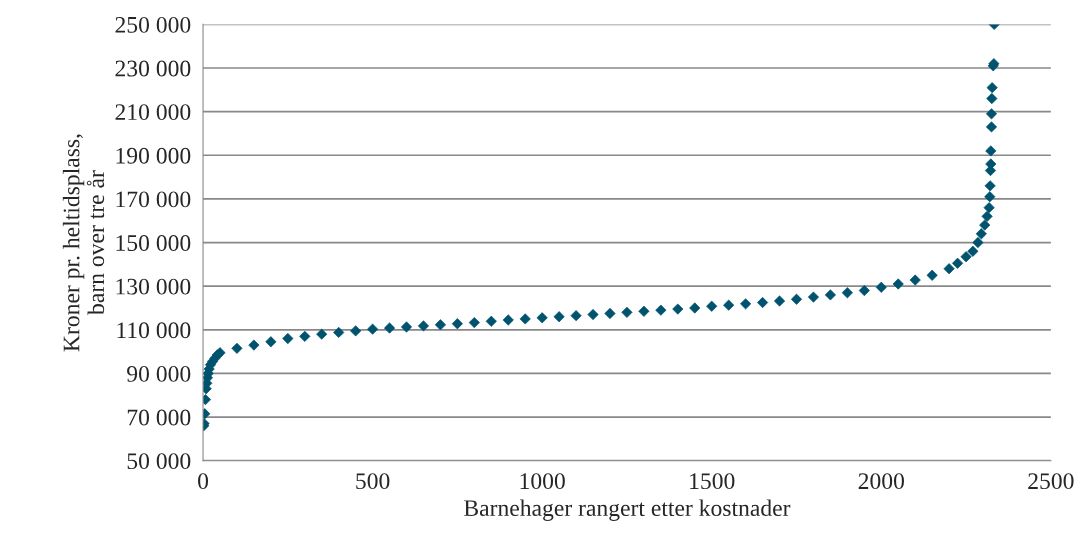 This screenshot has height=542, width=1080. What do you see at coordinates (153, 199) in the screenshot?
I see `y-tick-label: 170 000` at bounding box center [153, 199].